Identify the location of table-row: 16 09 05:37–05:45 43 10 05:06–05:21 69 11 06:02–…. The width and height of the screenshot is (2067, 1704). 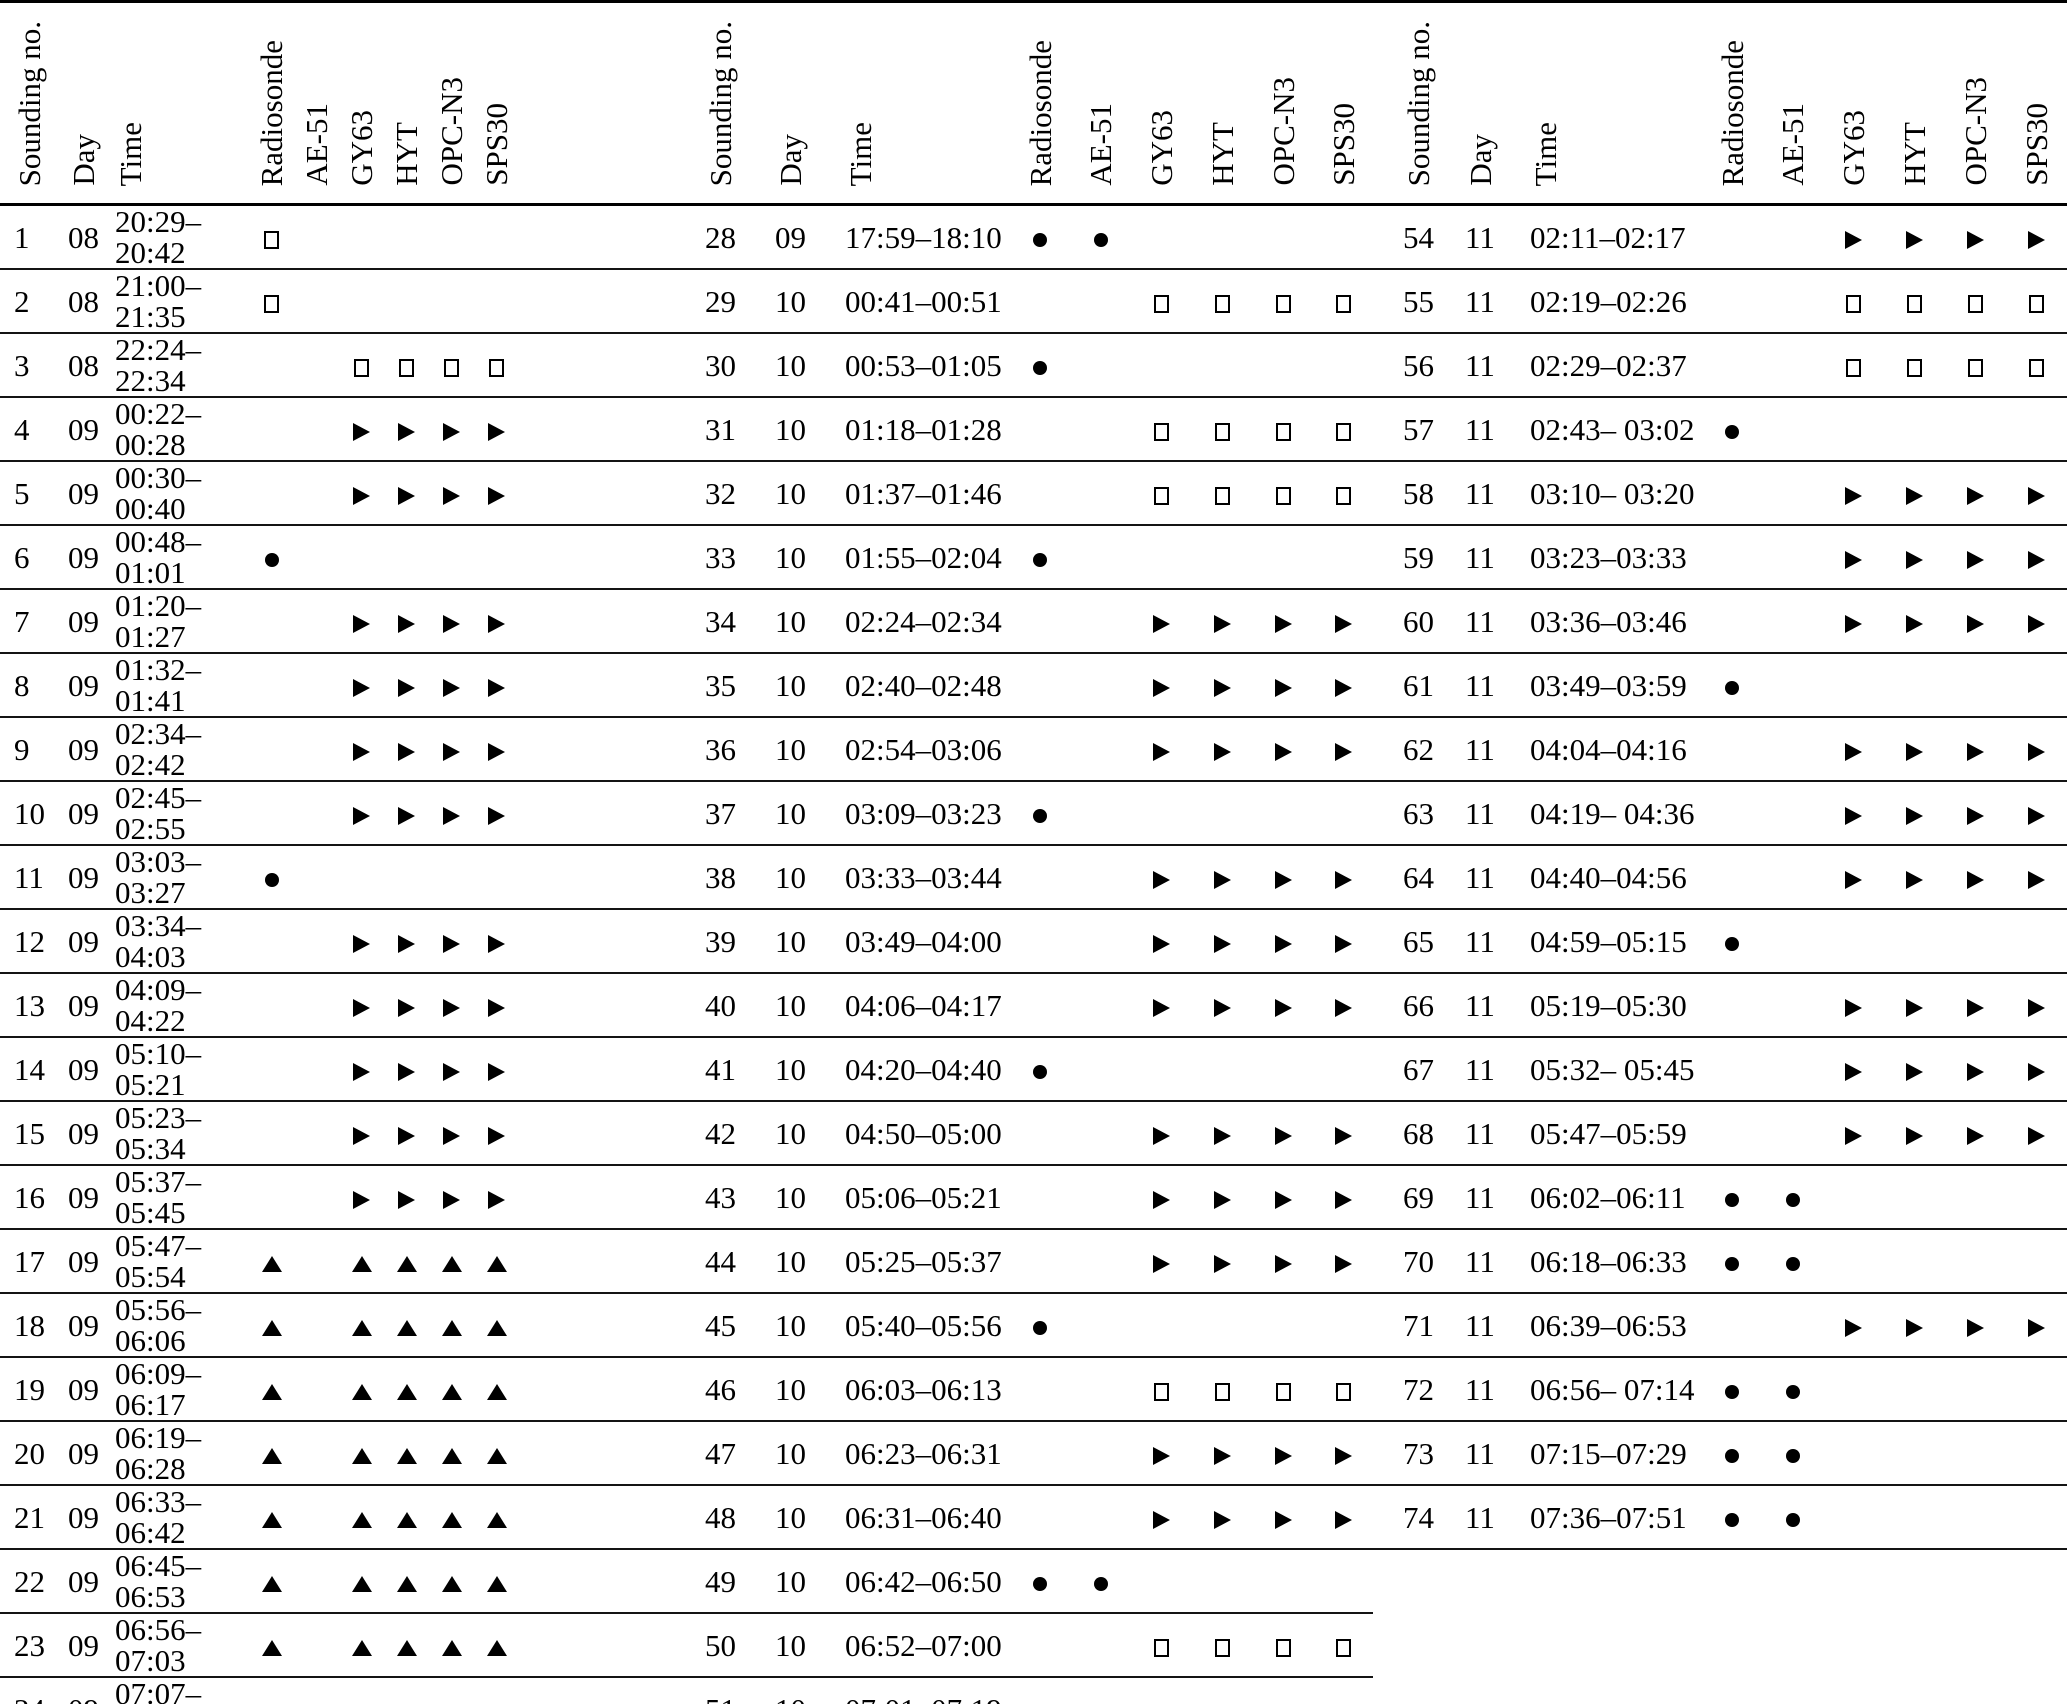
(1033, 1197).